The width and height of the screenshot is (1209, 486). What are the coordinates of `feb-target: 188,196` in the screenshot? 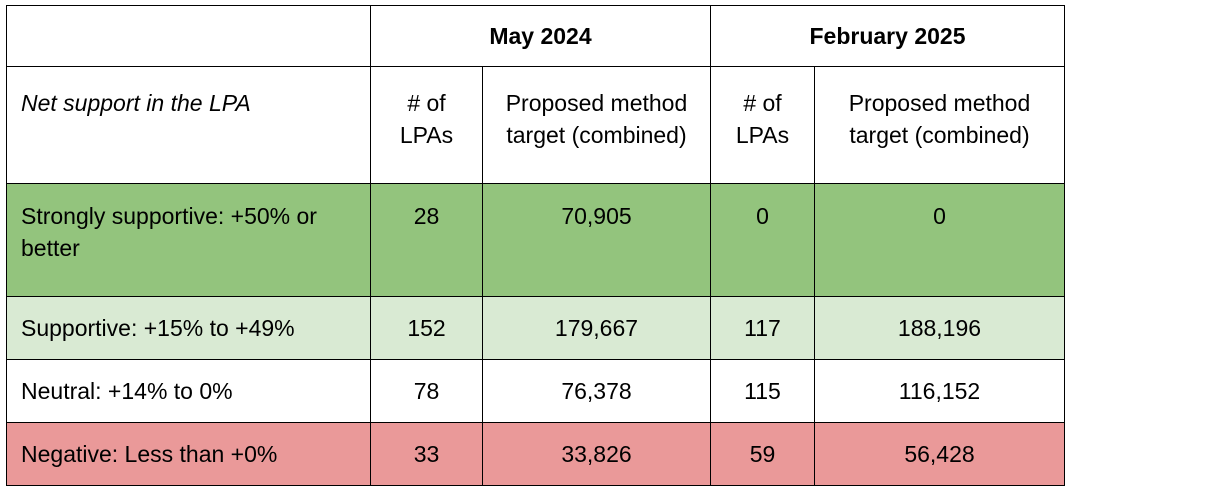 It's located at (939, 328).